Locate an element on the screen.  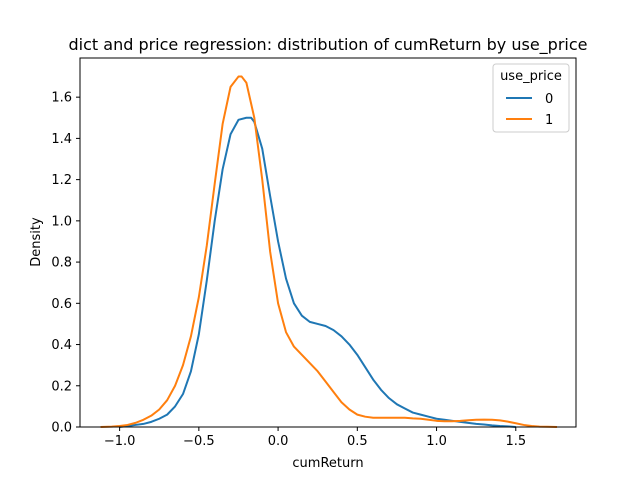
x-tick-label: −0.5 is located at coordinates (199, 441).